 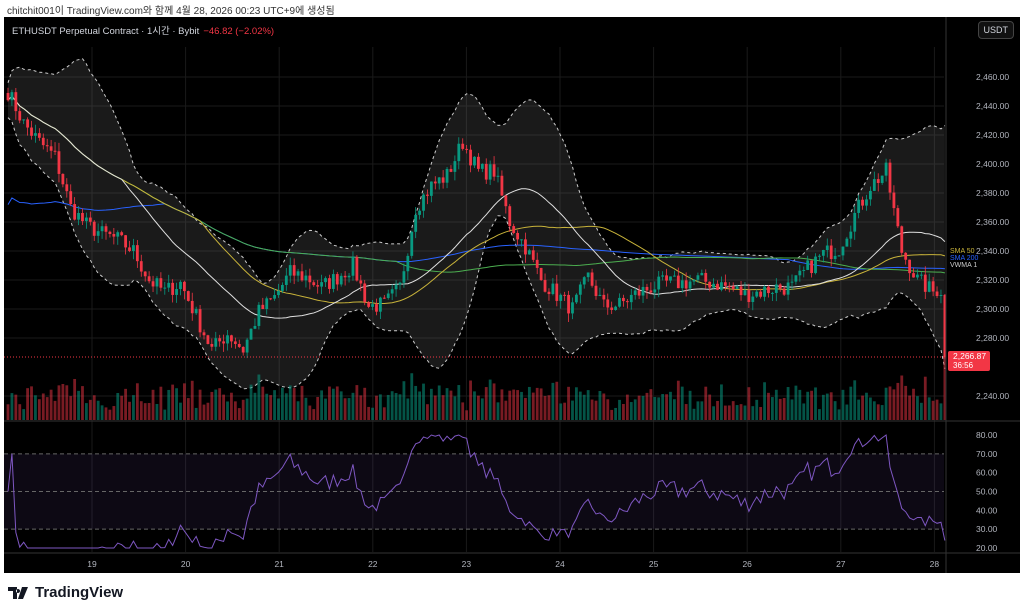 What do you see at coordinates (987, 529) in the screenshot?
I see `rsi-axis-tick: 30.00` at bounding box center [987, 529].